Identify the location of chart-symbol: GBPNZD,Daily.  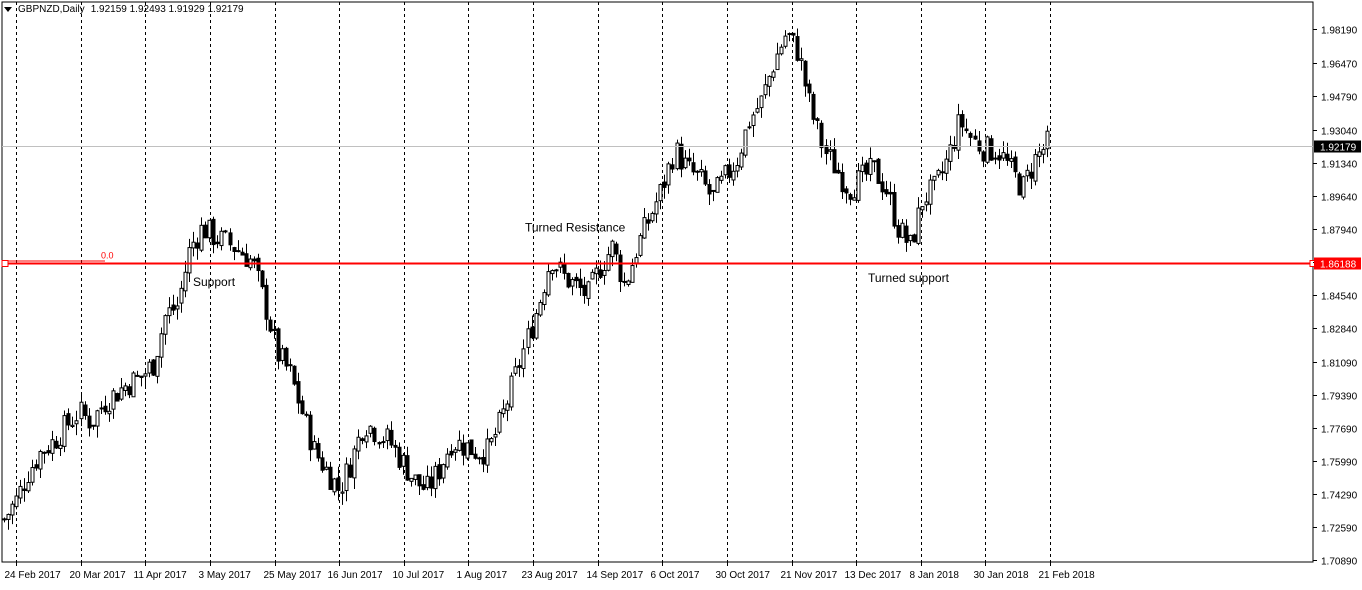
(51, 9).